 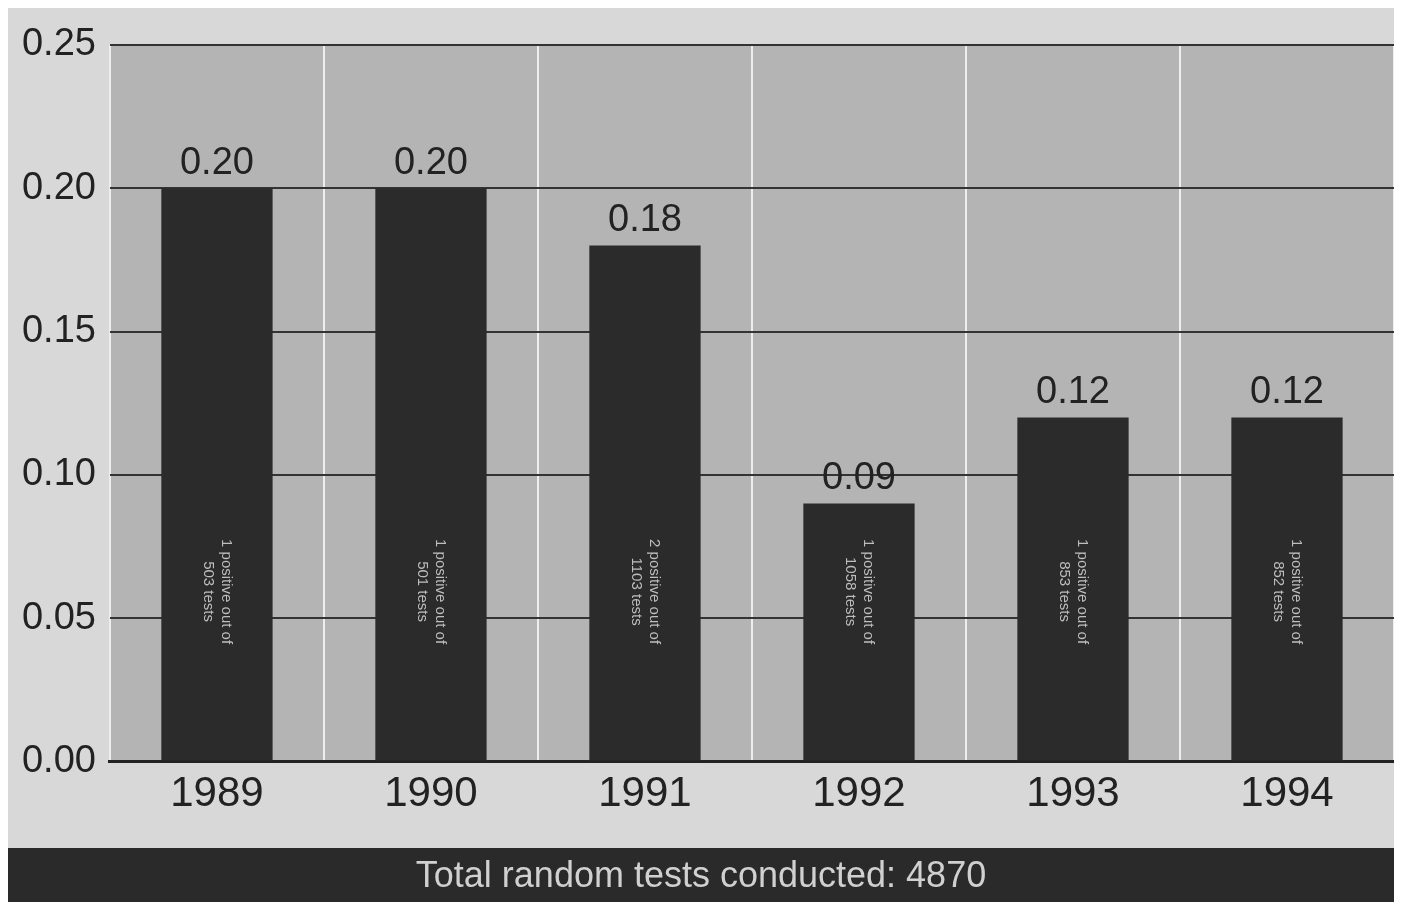 I want to click on x-tick-label: 1993, so click(x=1073, y=792).